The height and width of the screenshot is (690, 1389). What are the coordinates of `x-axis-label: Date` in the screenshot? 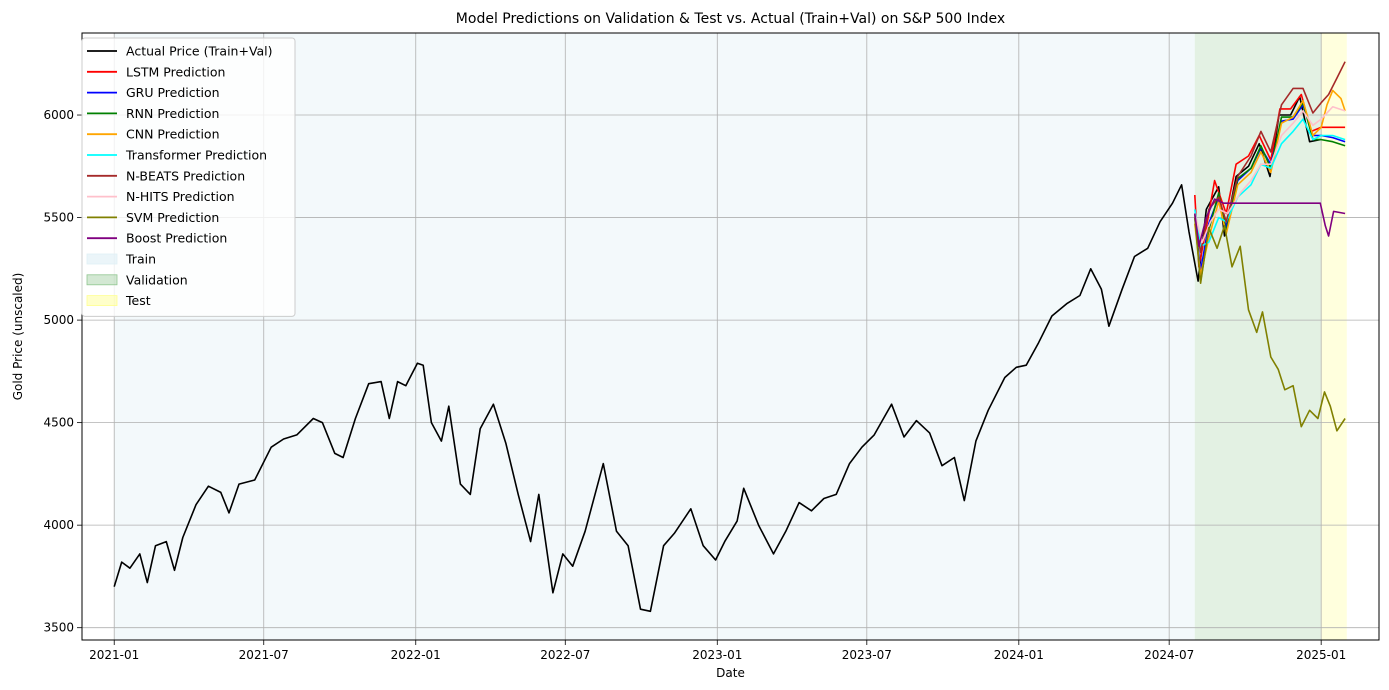 It's located at (730, 673).